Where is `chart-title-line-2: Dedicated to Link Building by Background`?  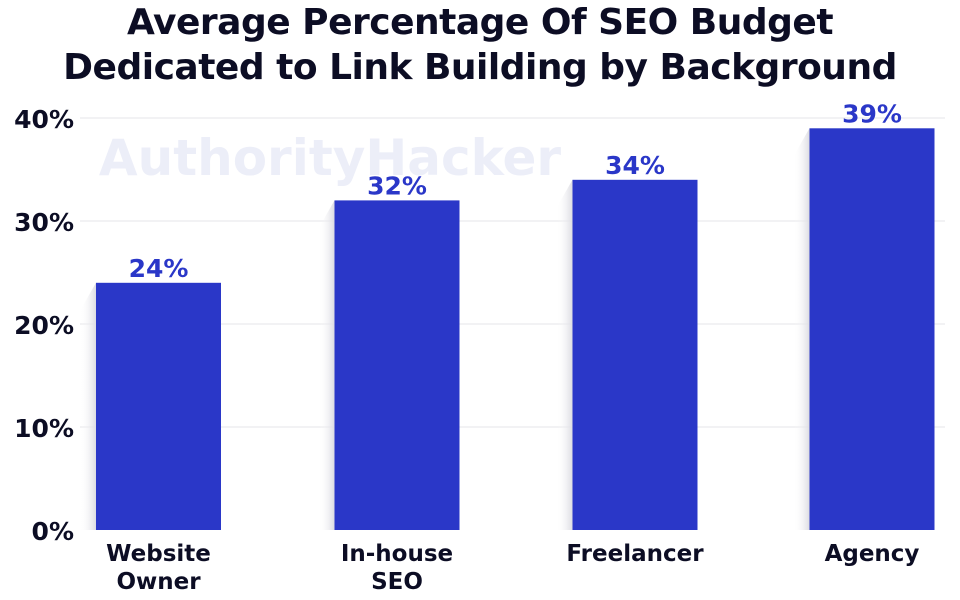
chart-title-line-2: Dedicated to Link Building by Background is located at coordinates (480, 67).